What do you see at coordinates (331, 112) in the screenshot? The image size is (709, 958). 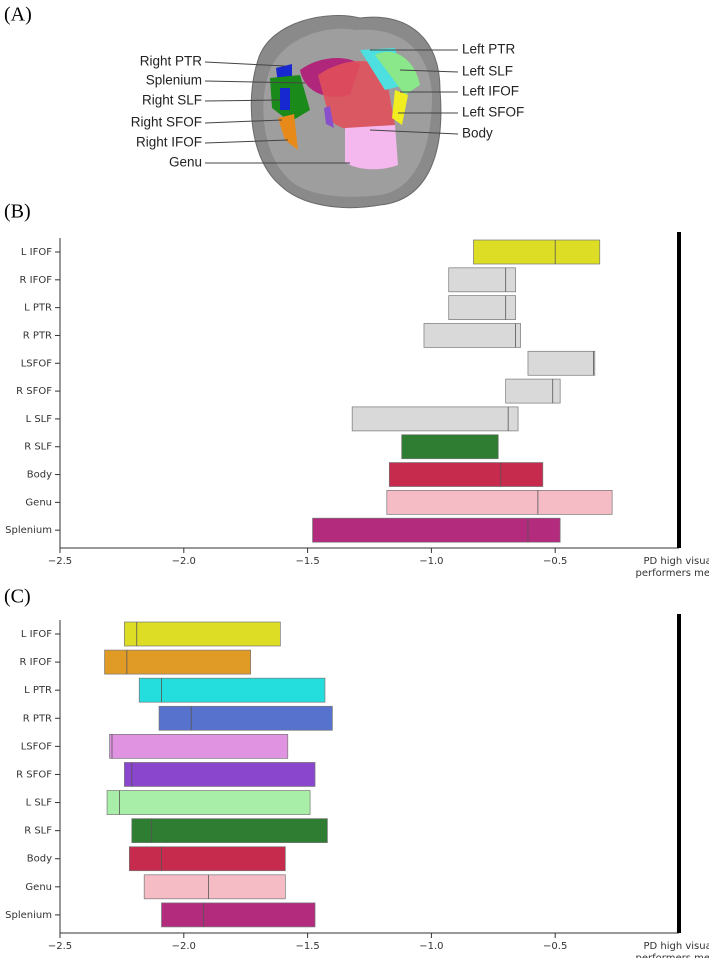 I see `brain-illustration` at bounding box center [331, 112].